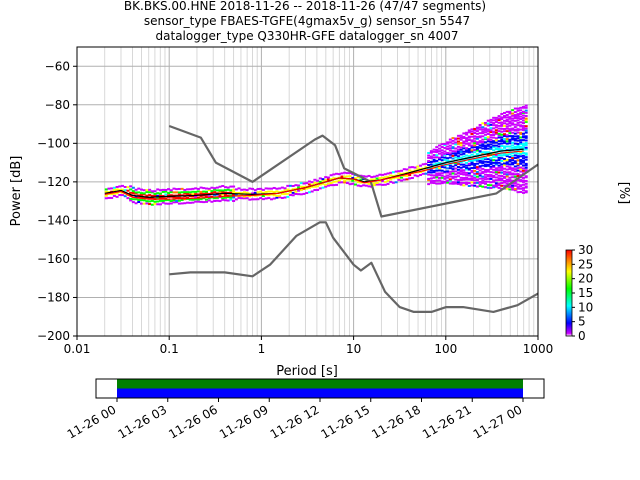  Describe the element at coordinates (169, 349) in the screenshot. I see `x-tick-label: 0.1` at that location.